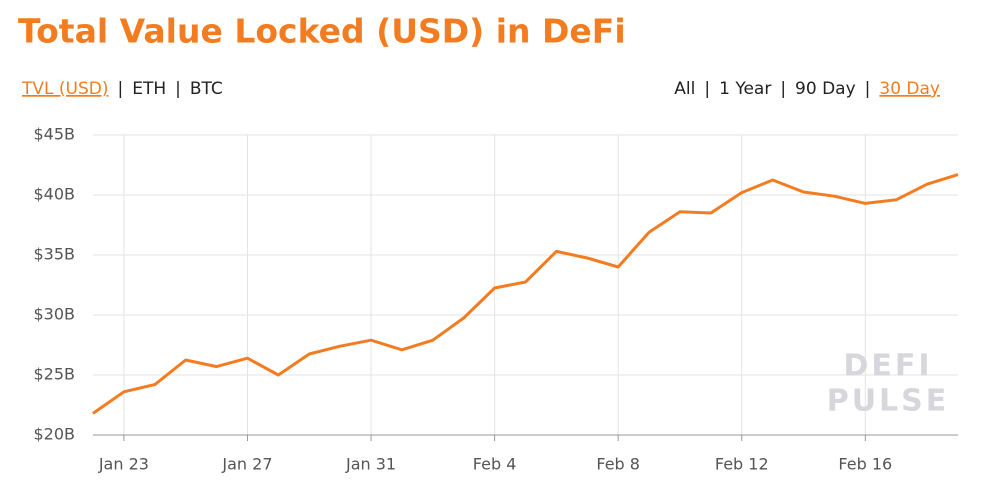  I want to click on chart-title: Total Value Locked (USD) in DeFi, so click(322, 31).